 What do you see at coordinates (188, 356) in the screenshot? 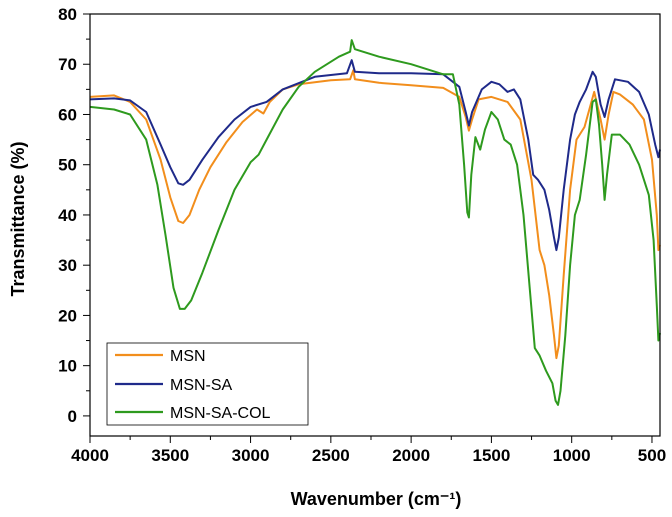
I see `legend-label-msn: MSN` at bounding box center [188, 356].